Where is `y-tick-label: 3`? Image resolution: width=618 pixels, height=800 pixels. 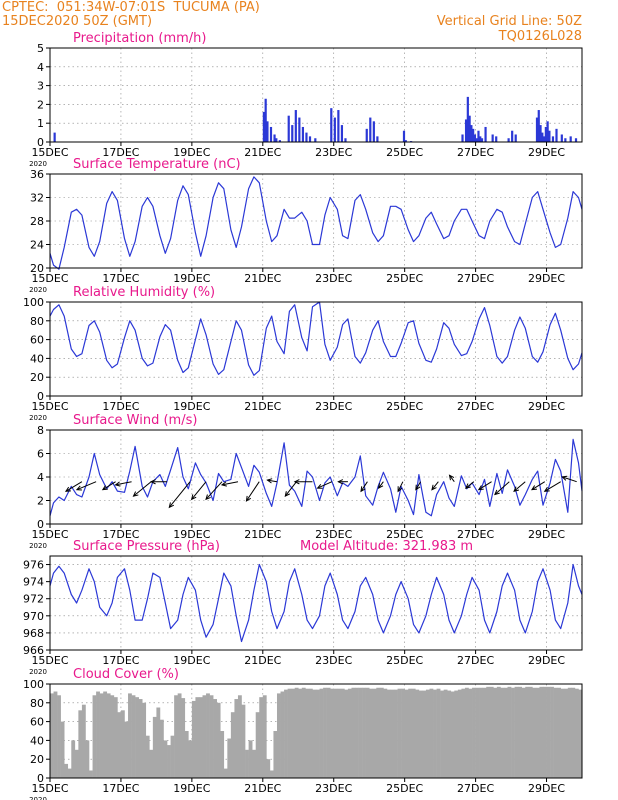
y-tick-label: 3 is located at coordinates (40, 86).